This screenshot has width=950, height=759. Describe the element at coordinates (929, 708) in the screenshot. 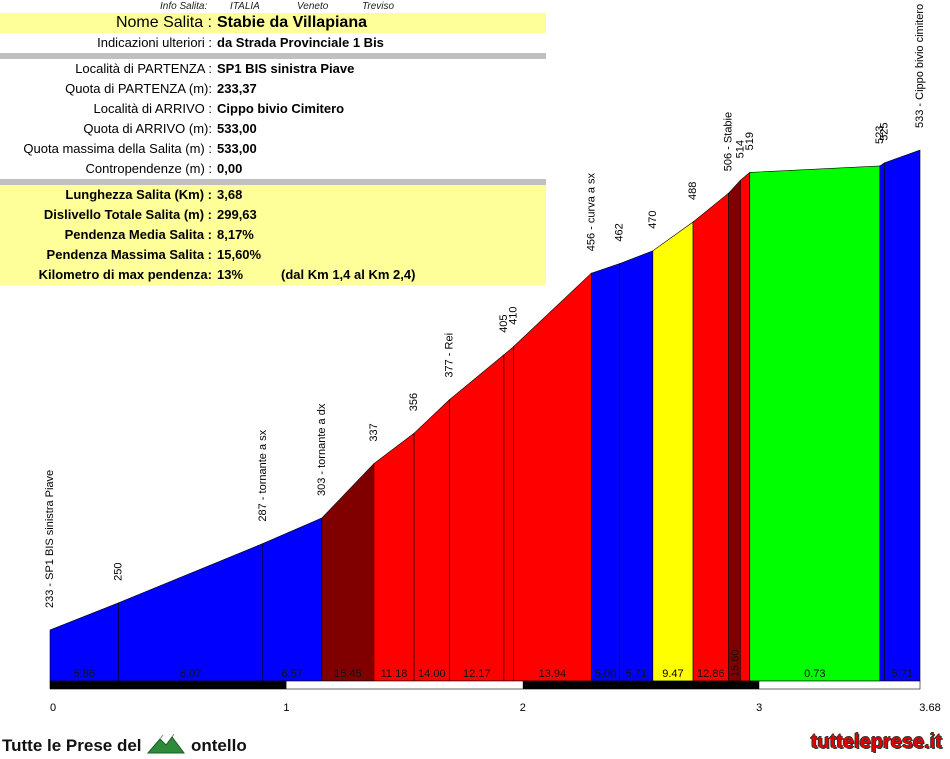

I see `x-tick-label-4: 3.68` at that location.